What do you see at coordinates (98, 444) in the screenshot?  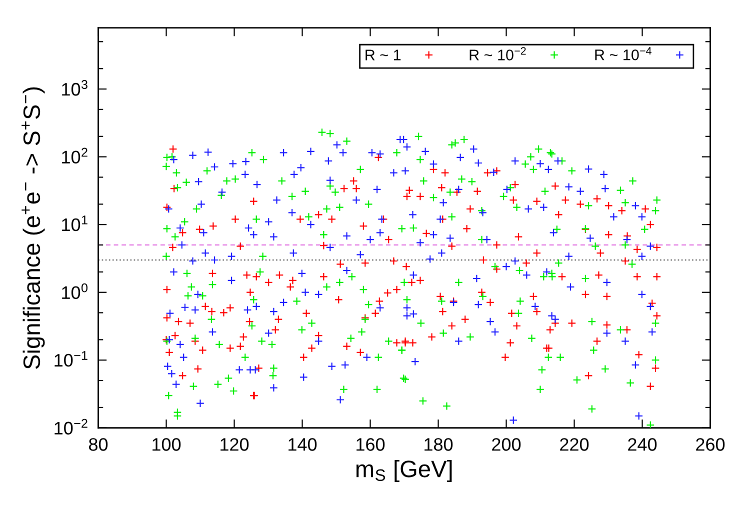 I see `x-tick-label: 80` at bounding box center [98, 444].